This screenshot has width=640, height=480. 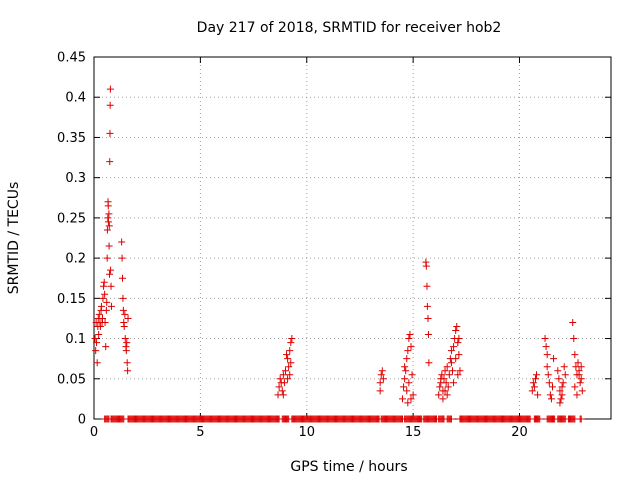 What do you see at coordinates (14, 238) in the screenshot?
I see `y-axis-title: SRMTID / TECUs` at bounding box center [14, 238].